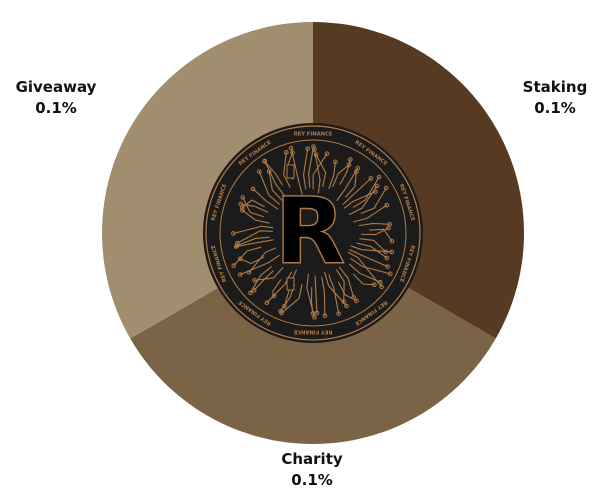  What do you see at coordinates (56, 108) in the screenshot?
I see `slice-value-giveaway: 0.1%` at bounding box center [56, 108].